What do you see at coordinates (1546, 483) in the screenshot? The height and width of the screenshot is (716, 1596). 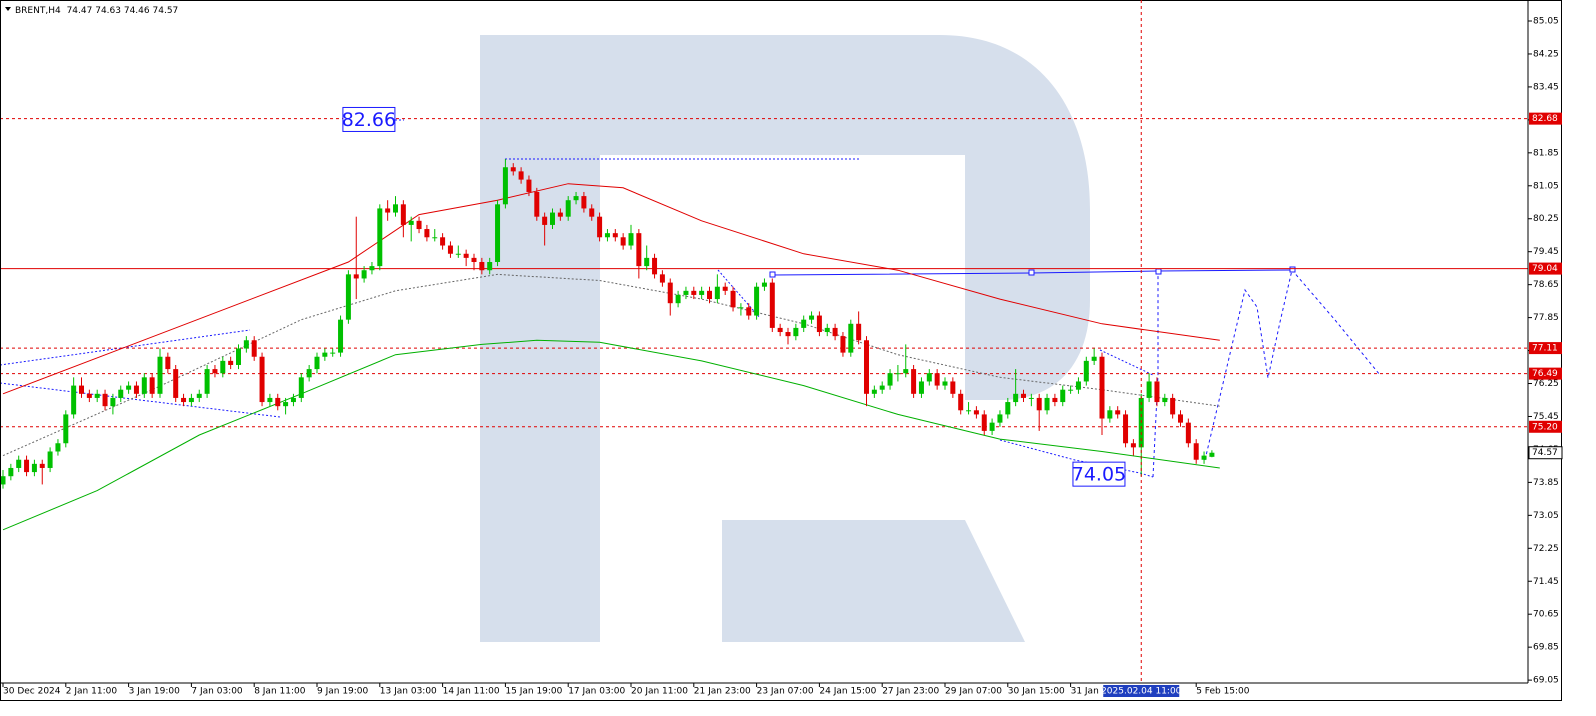 I see `y-tick-label: 73.85` at bounding box center [1546, 483].